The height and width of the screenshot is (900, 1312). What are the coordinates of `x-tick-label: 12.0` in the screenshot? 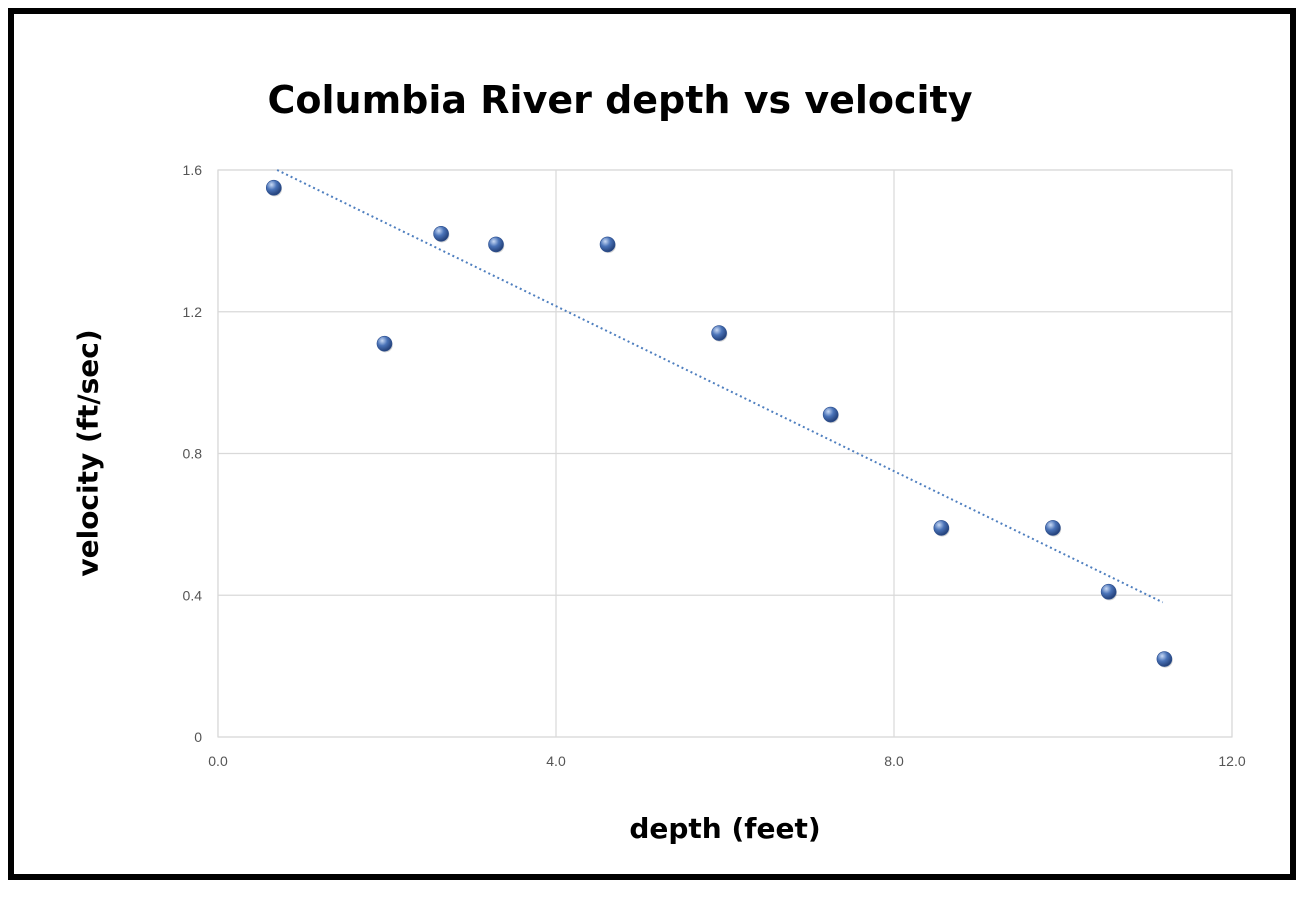 It's located at (1231, 761).